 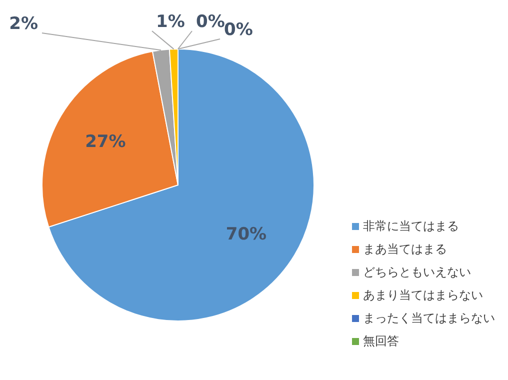 I want to click on data-label: 27%, so click(x=105, y=142).